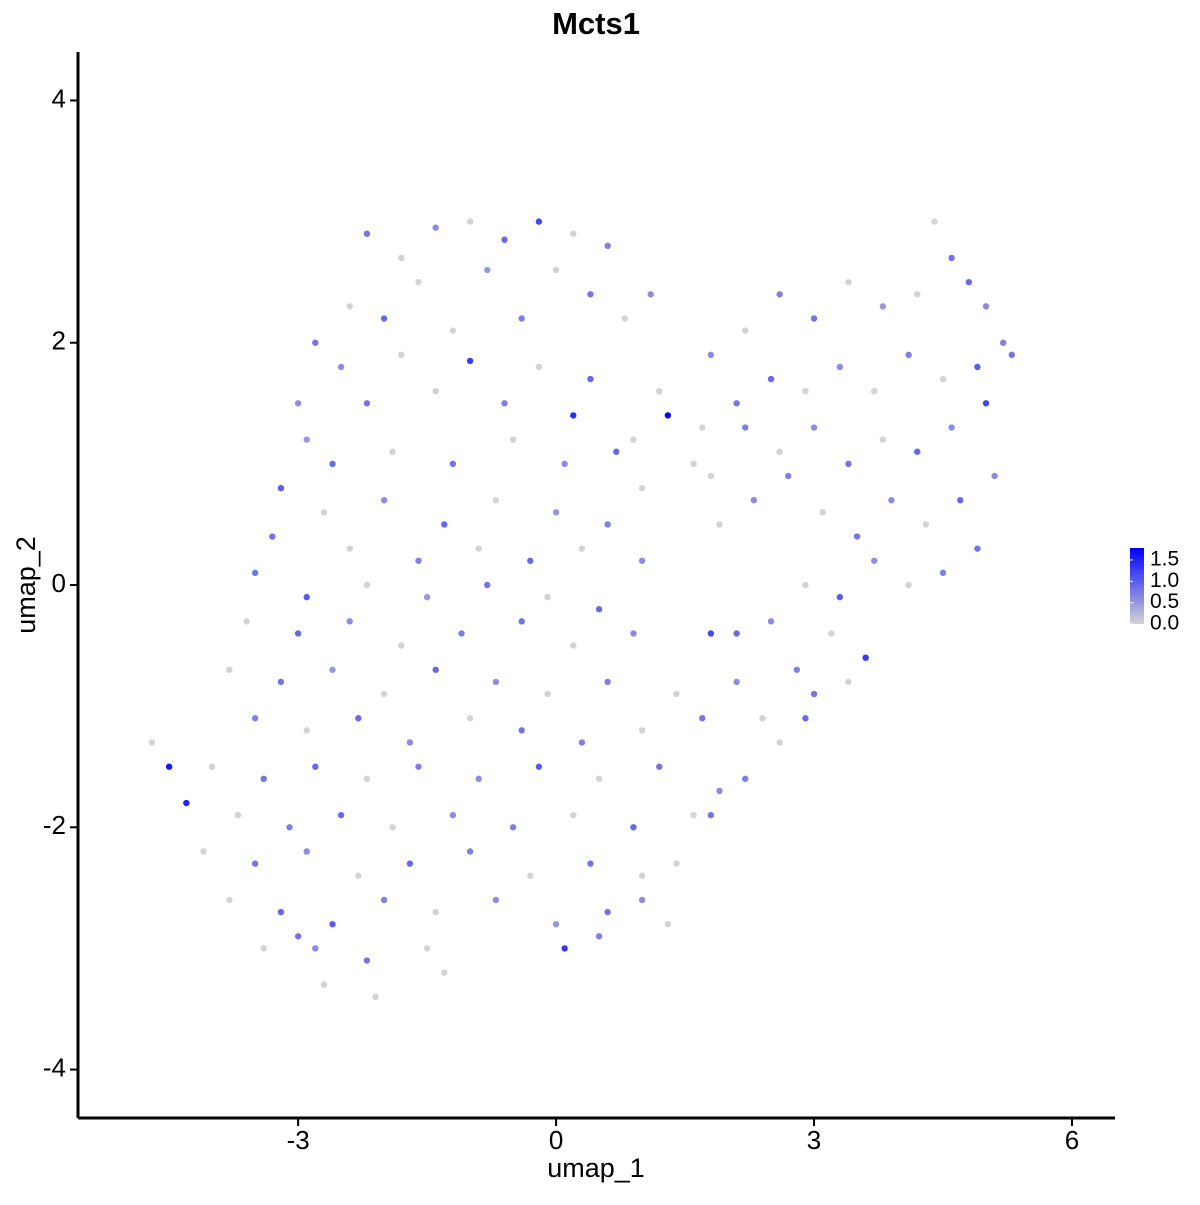 Image resolution: width=1200 pixels, height=1205 pixels. I want to click on y-tick-label: 0, so click(59, 583).